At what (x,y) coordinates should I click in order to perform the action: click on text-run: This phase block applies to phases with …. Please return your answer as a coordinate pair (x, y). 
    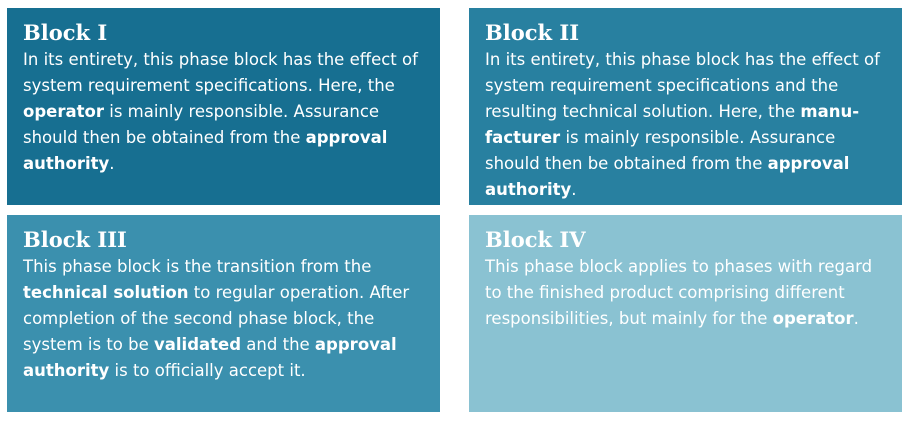
    Looking at the image, I should click on (679, 292).